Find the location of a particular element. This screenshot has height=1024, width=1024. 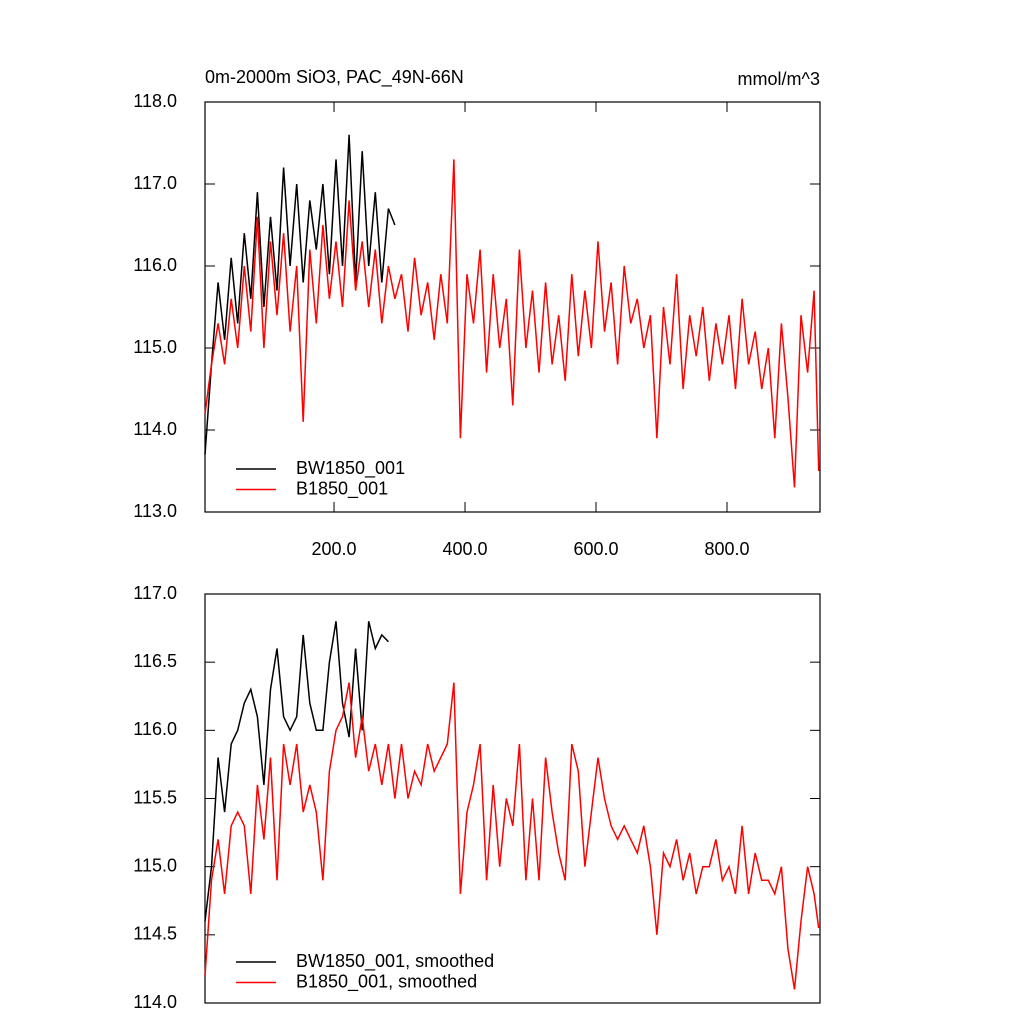

y-tick-label: 113.0 is located at coordinates (155, 511).